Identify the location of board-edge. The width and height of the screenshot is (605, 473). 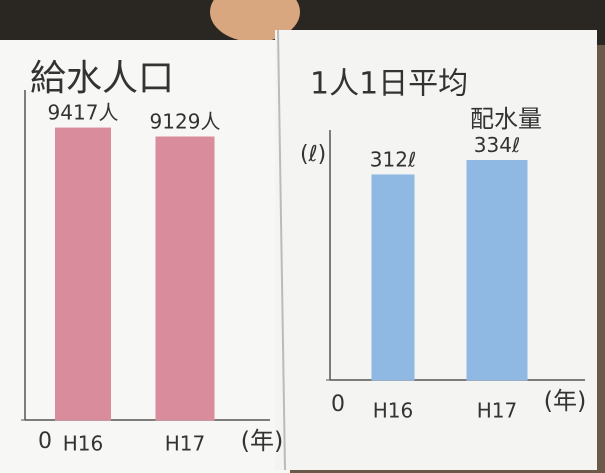
(281, 250).